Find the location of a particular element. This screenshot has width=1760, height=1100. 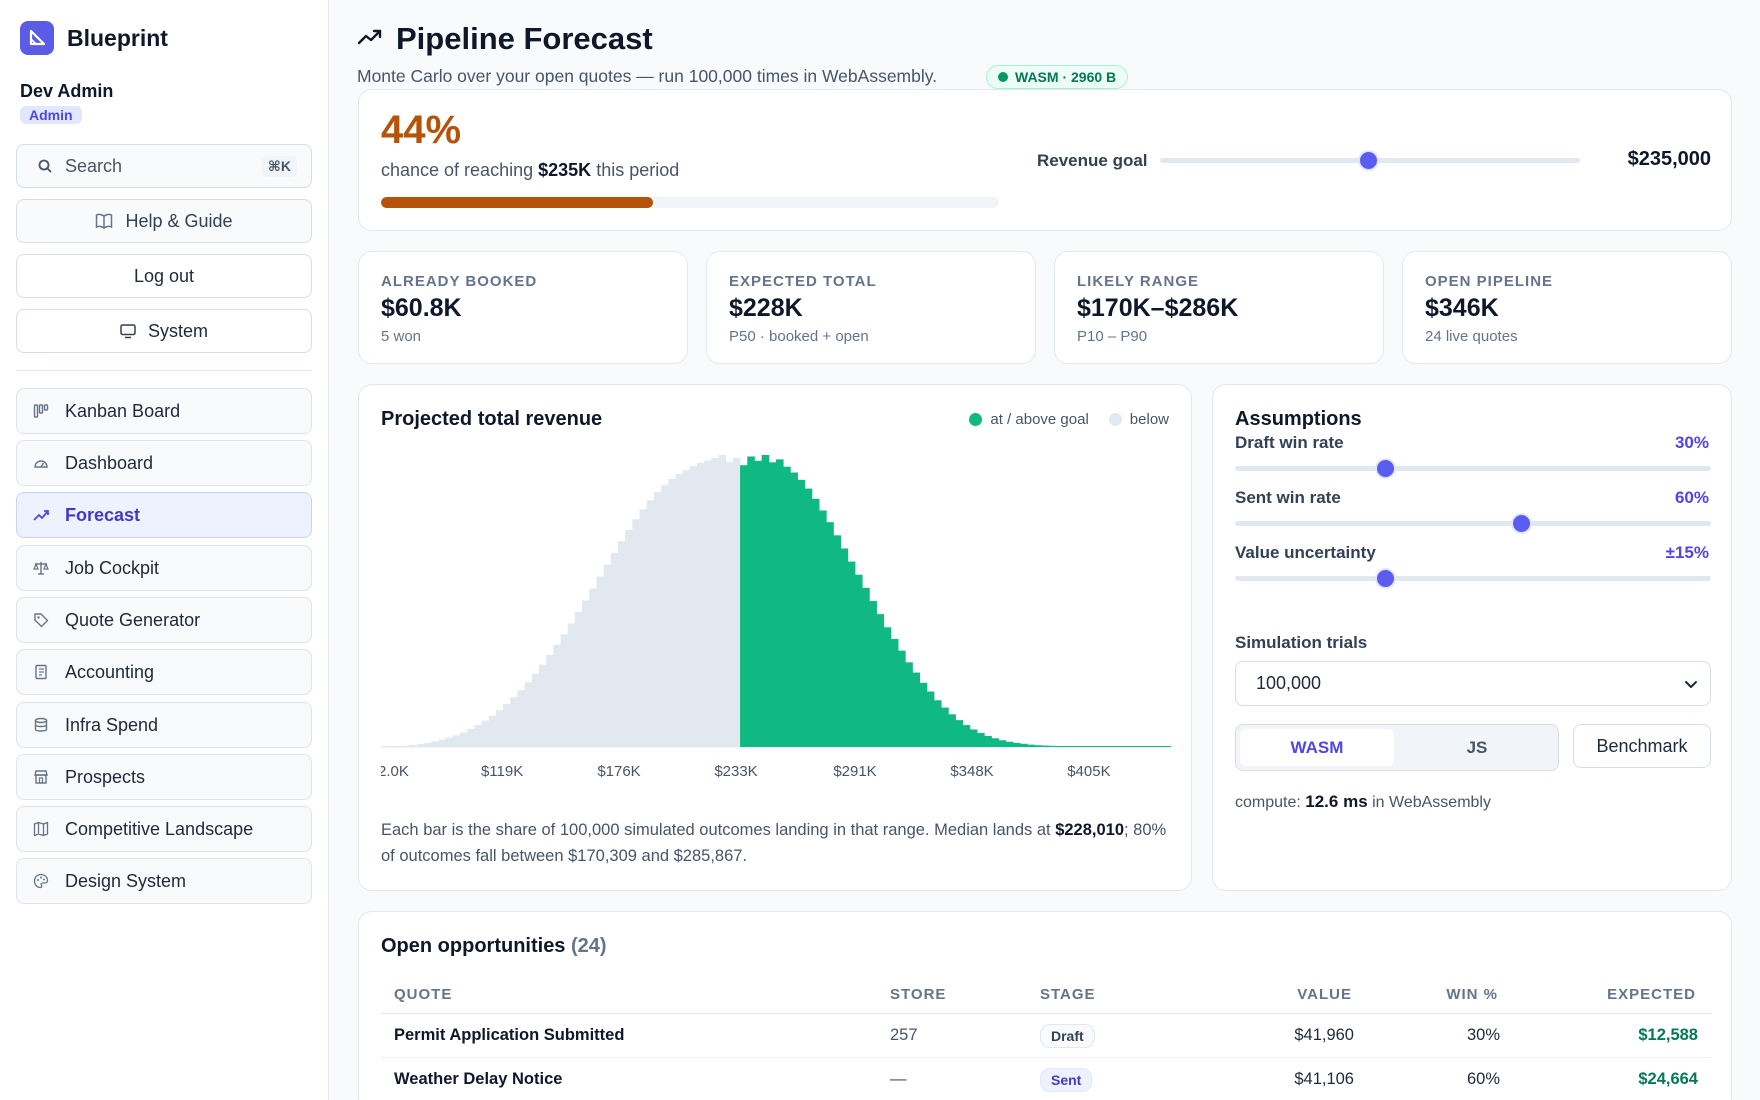

sidebar-item-dashboard: Dashboard is located at coordinates (164, 463).